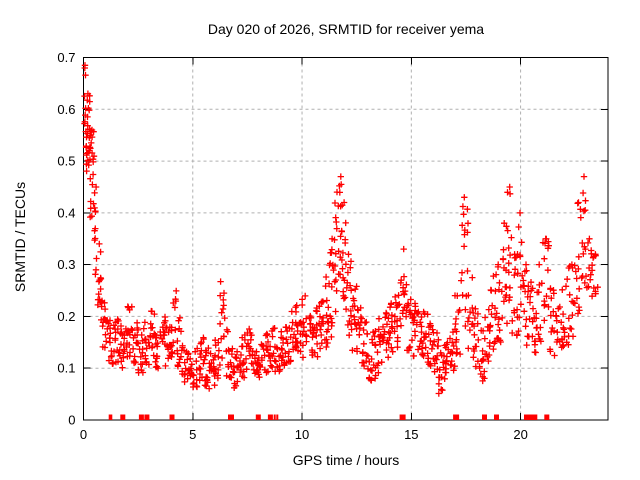 The image size is (640, 480). Describe the element at coordinates (302, 434) in the screenshot. I see `x-tick-label: 10` at that location.